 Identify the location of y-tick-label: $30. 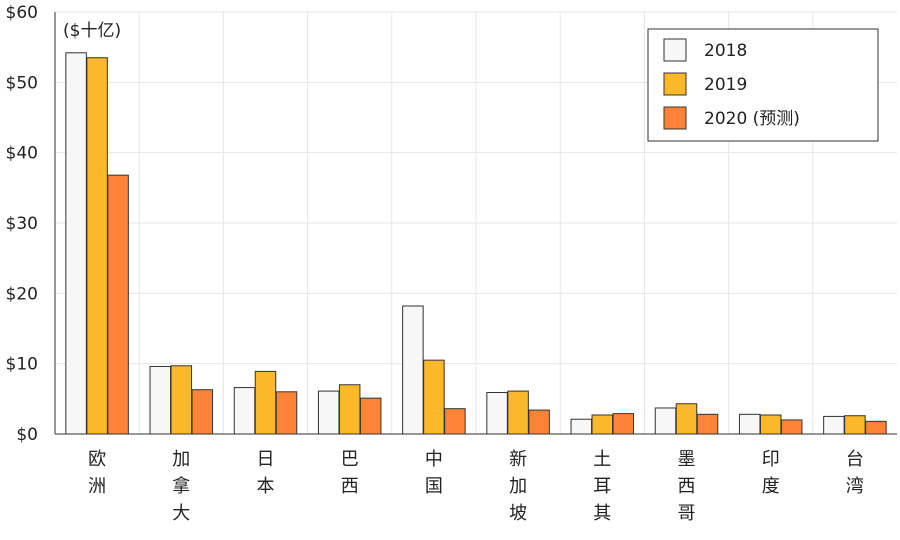
(22, 224).